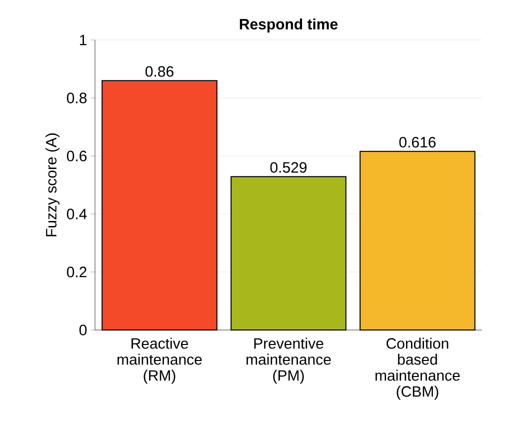 The height and width of the screenshot is (430, 507). I want to click on x-tick-label: Condition based maintenance (CBM), so click(418, 369).